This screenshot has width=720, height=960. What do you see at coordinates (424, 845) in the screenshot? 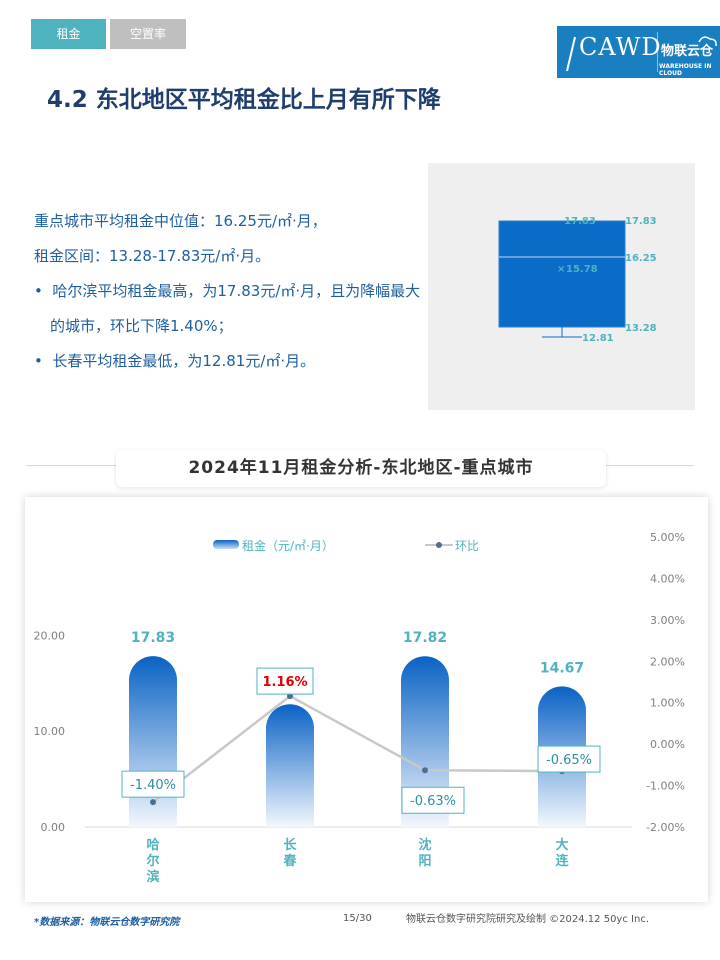
I see `x-tick-label: 沈` at bounding box center [424, 845].